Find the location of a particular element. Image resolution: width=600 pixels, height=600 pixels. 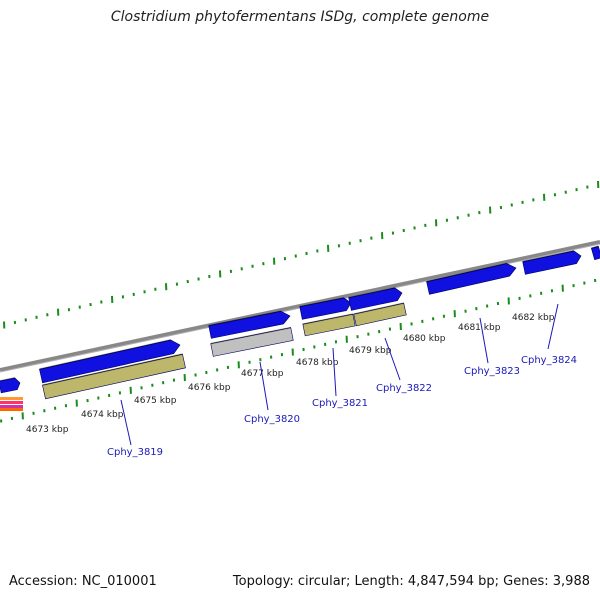

gene-arrow-partial is located at coordinates (10, 385).